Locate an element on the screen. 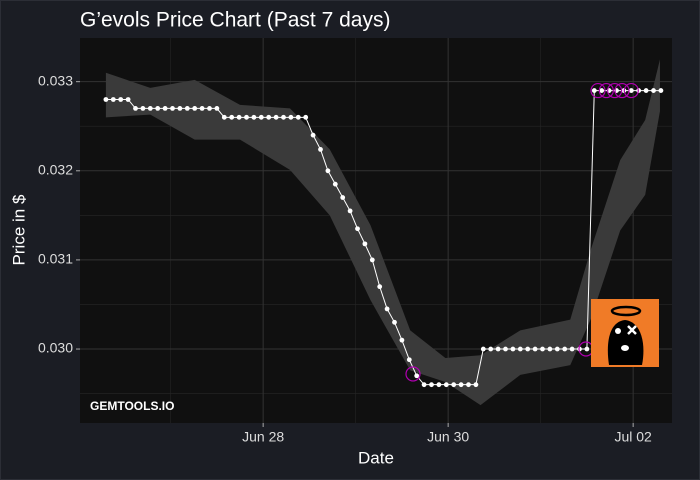  y-tick-label: 0.033 is located at coordinates (55, 80).